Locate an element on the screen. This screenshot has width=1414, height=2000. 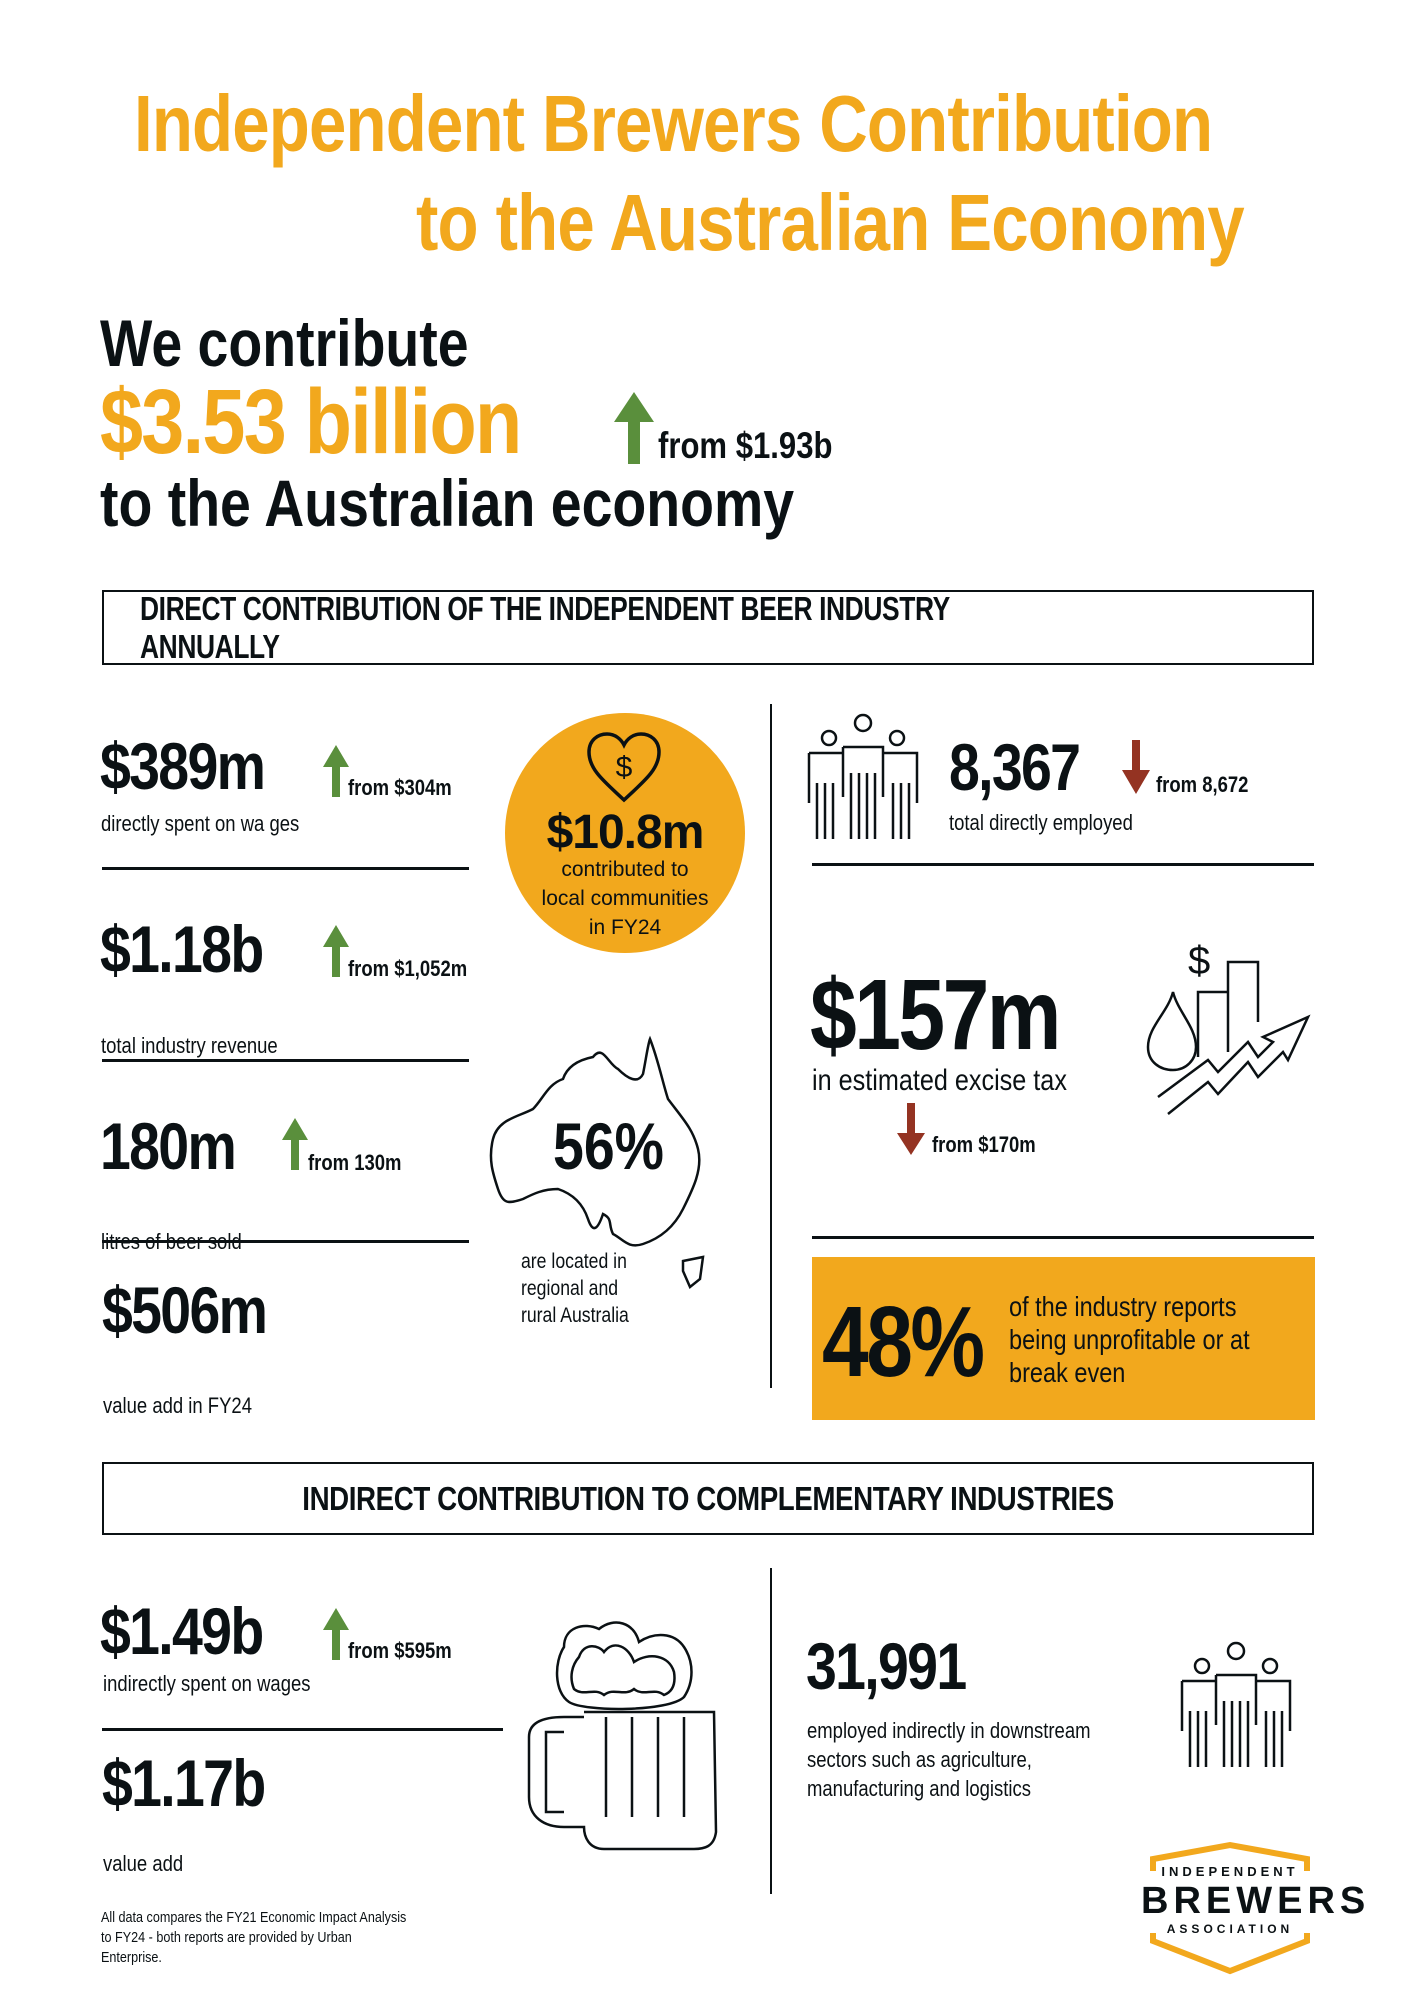
employed-value: 8,367 is located at coordinates (1015, 767).